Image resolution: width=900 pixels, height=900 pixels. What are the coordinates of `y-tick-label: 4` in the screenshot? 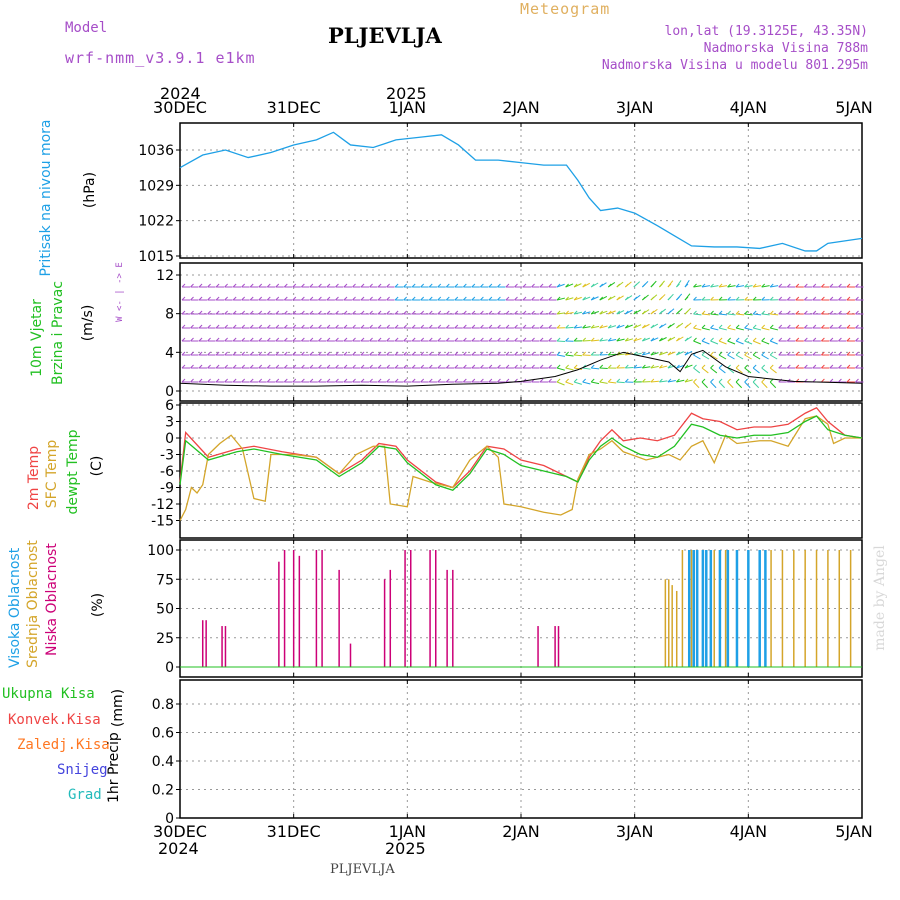 It's located at (169, 353).